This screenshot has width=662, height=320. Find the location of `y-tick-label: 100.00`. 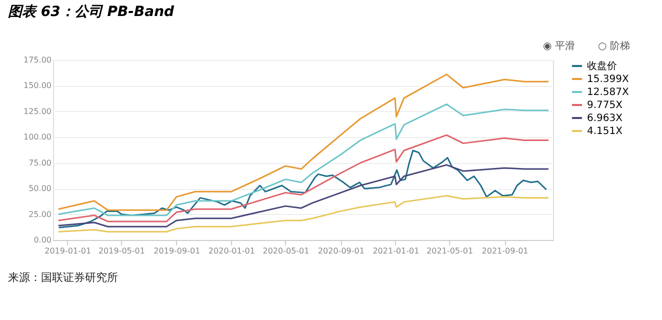

y-tick-label: 100.00 is located at coordinates (38, 137).